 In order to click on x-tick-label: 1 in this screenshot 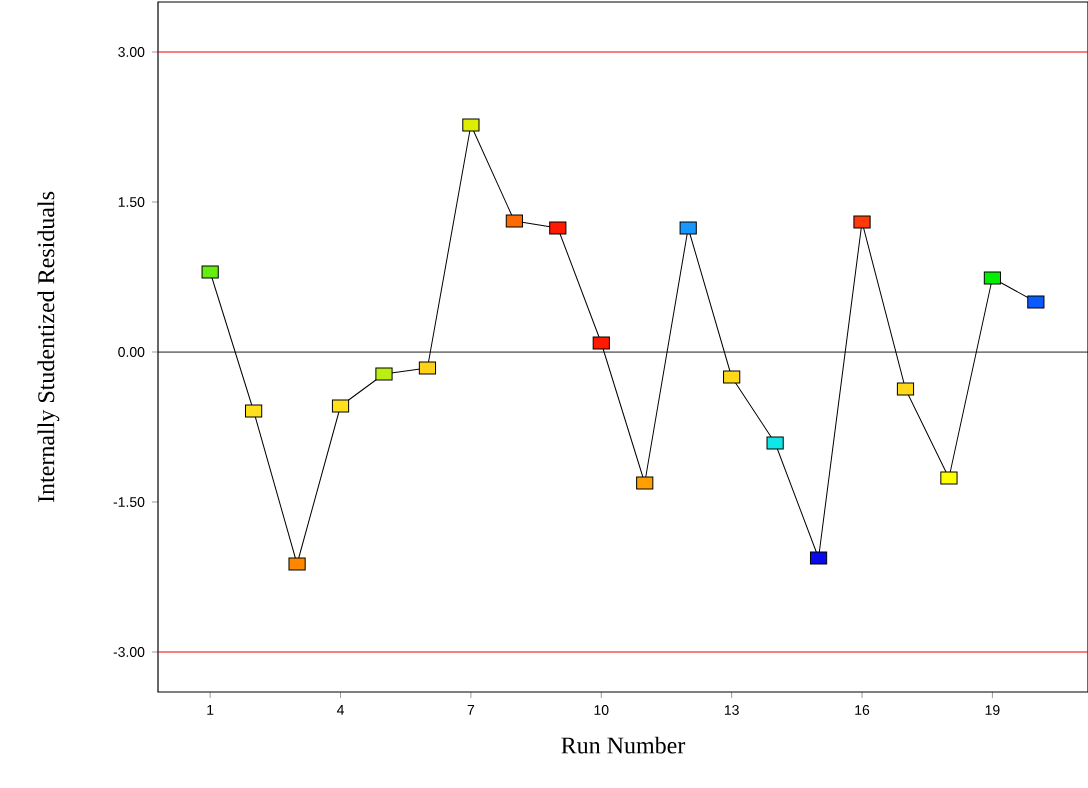, I will do `click(210, 710)`.